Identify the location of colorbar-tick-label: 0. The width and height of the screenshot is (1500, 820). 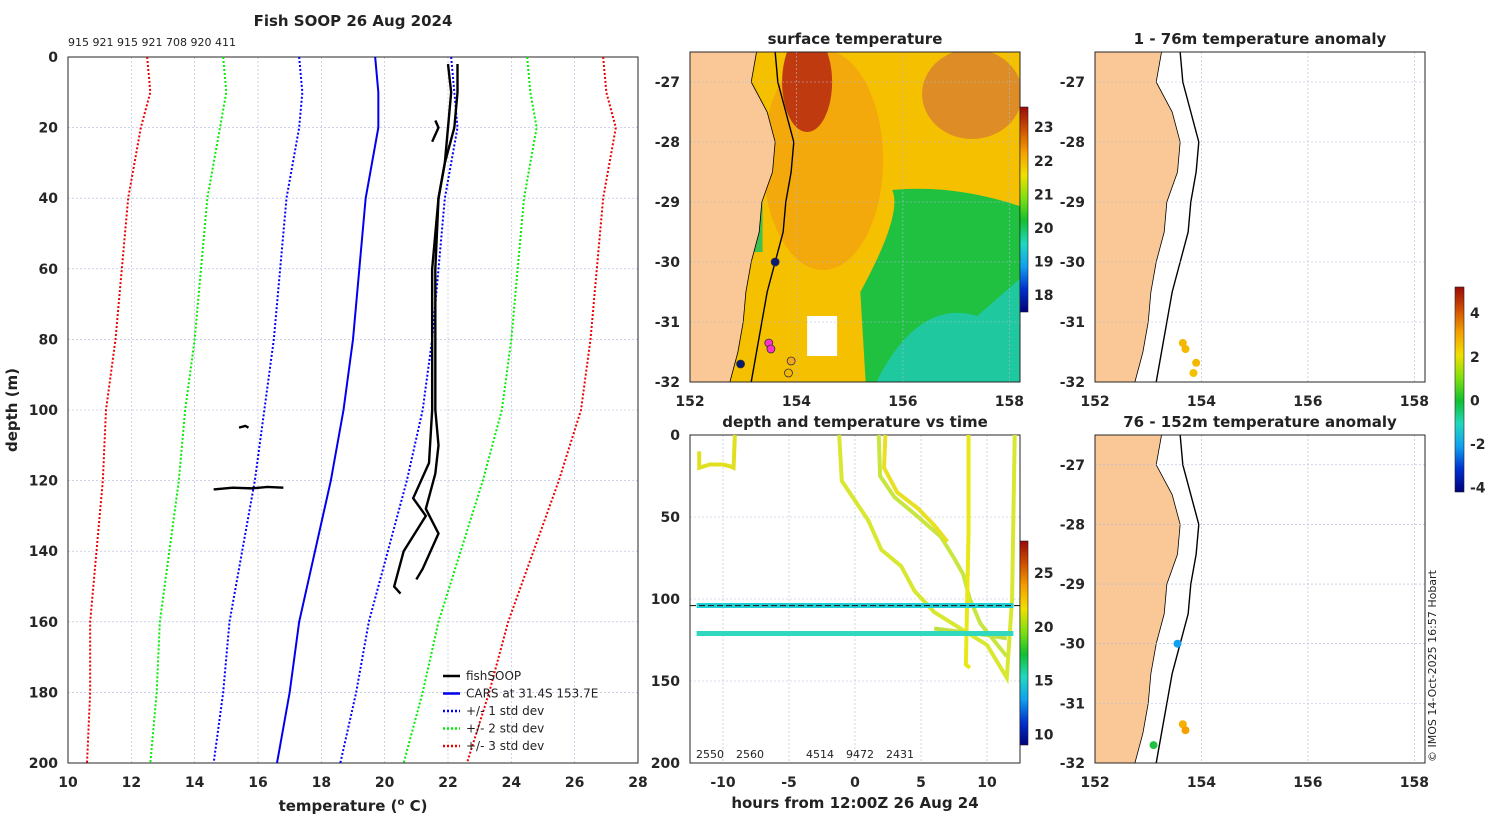
(1475, 401).